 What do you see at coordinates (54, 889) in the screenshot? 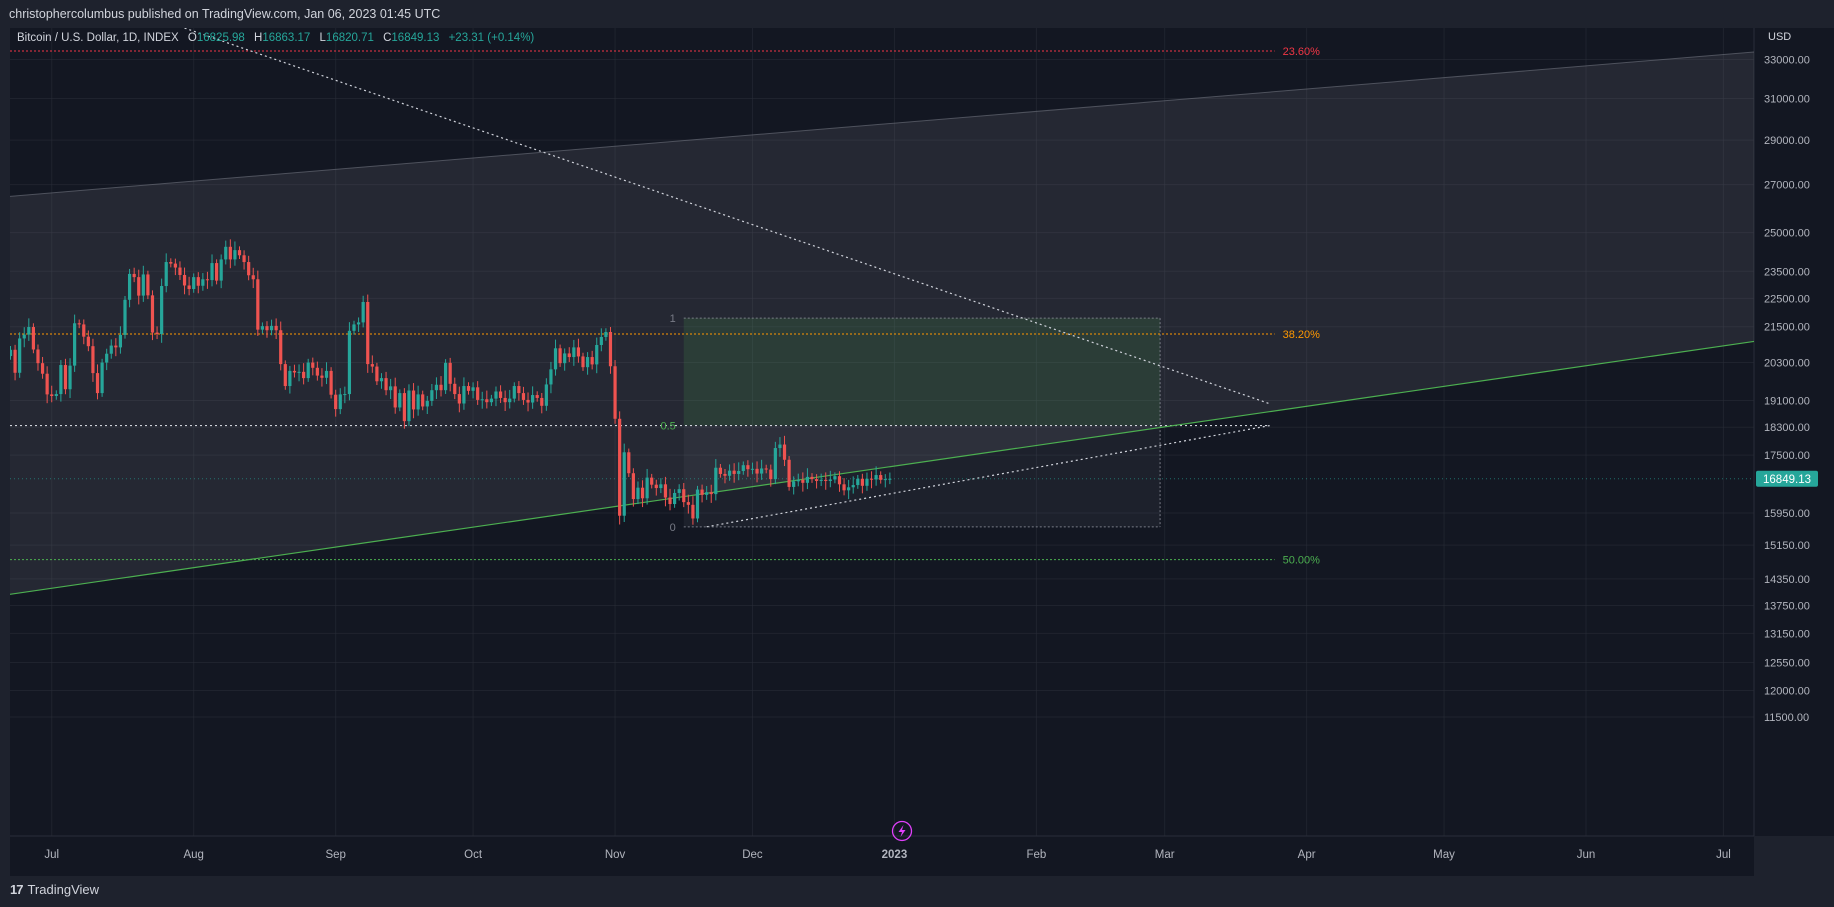
I see `tradingview-brand: 17 TradingView` at bounding box center [54, 889].